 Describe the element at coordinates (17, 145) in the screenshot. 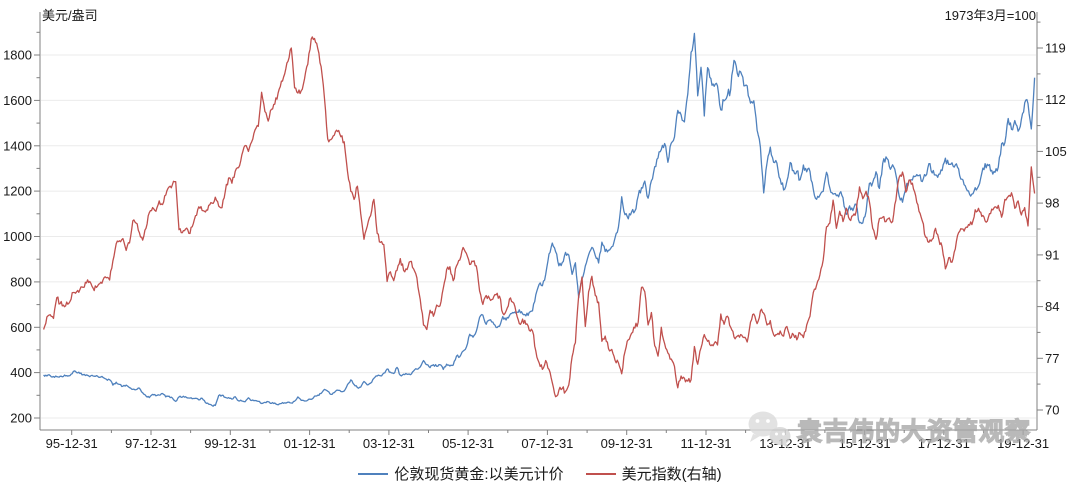

I see `left-axis-tick-label: 1400` at that location.